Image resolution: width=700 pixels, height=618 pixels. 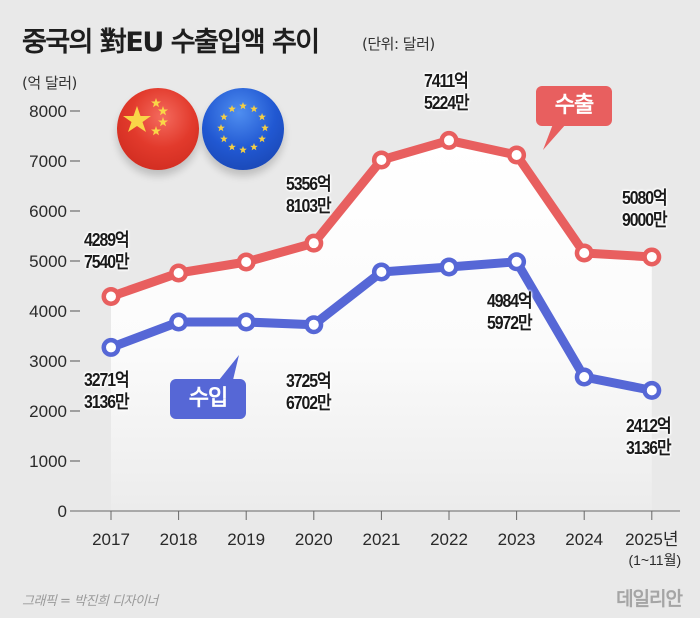 What do you see at coordinates (314, 539) in the screenshot?
I see `x-tick-label: 2020` at bounding box center [314, 539].